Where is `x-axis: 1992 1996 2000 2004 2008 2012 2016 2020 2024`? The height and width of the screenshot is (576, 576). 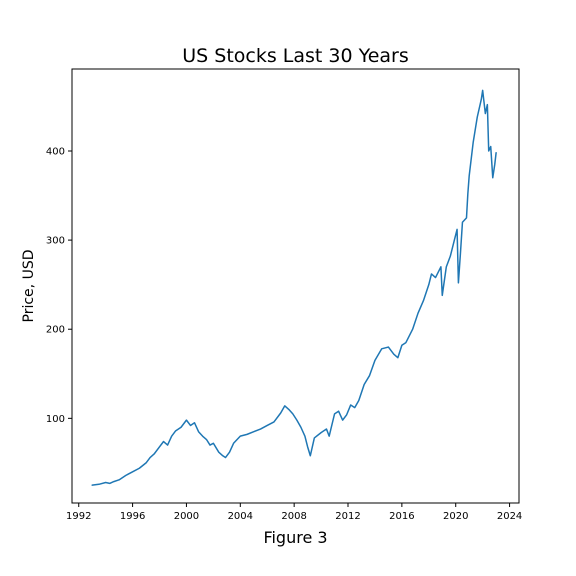
x-axis: 1992 1996 2000 2004 2008 2012 2016 2020 2024 is located at coordinates (294, 512).